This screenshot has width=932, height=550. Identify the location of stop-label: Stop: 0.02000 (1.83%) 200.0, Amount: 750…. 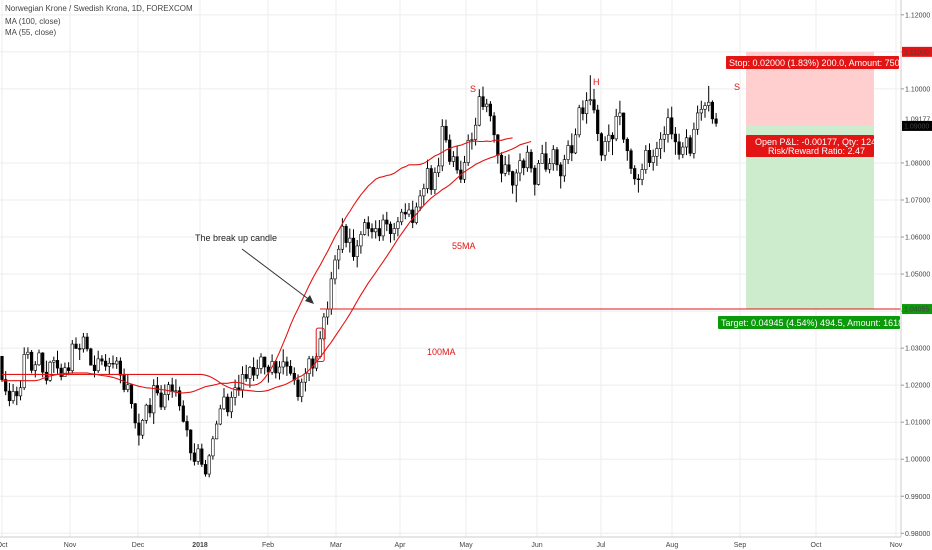
(819, 62).